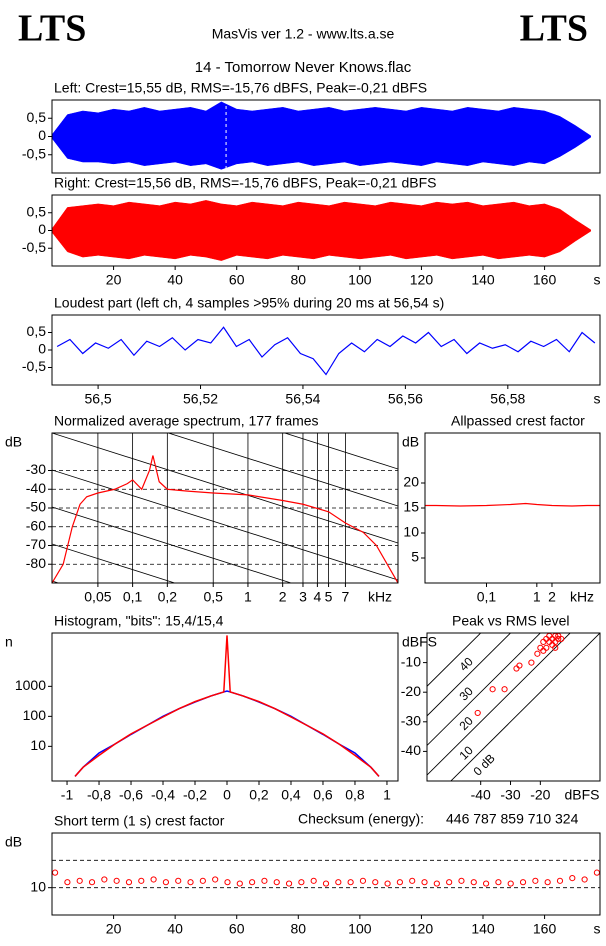  What do you see at coordinates (483, 280) in the screenshot?
I see `x-tick-label: 140` at bounding box center [483, 280].